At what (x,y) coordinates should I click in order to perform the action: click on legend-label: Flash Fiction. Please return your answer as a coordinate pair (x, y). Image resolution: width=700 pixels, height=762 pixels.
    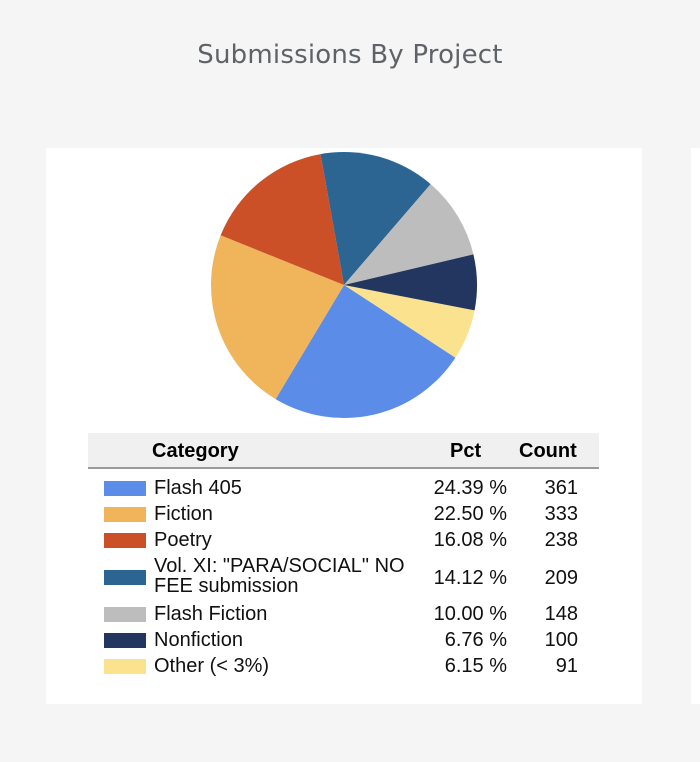
    Looking at the image, I should click on (211, 614).